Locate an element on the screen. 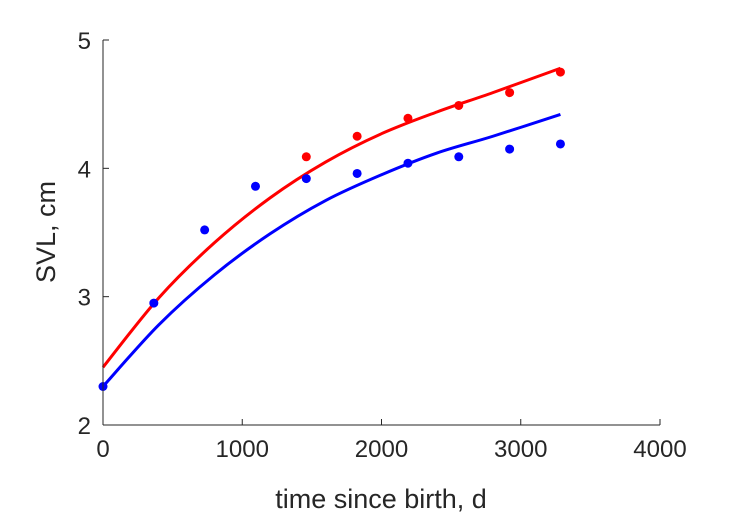 The height and width of the screenshot is (521, 729). x-axis: 0 1000 2000 3000 4000 is located at coordinates (391, 441).